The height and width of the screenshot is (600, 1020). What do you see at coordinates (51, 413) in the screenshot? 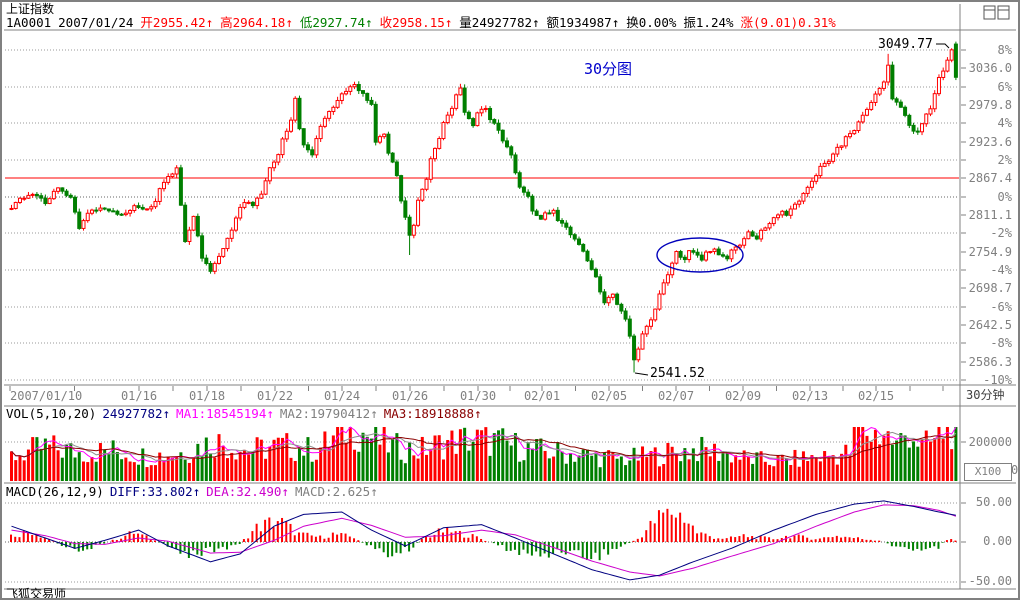
I see `volume-indicator-field: VOL(5,10,20)` at bounding box center [51, 413].